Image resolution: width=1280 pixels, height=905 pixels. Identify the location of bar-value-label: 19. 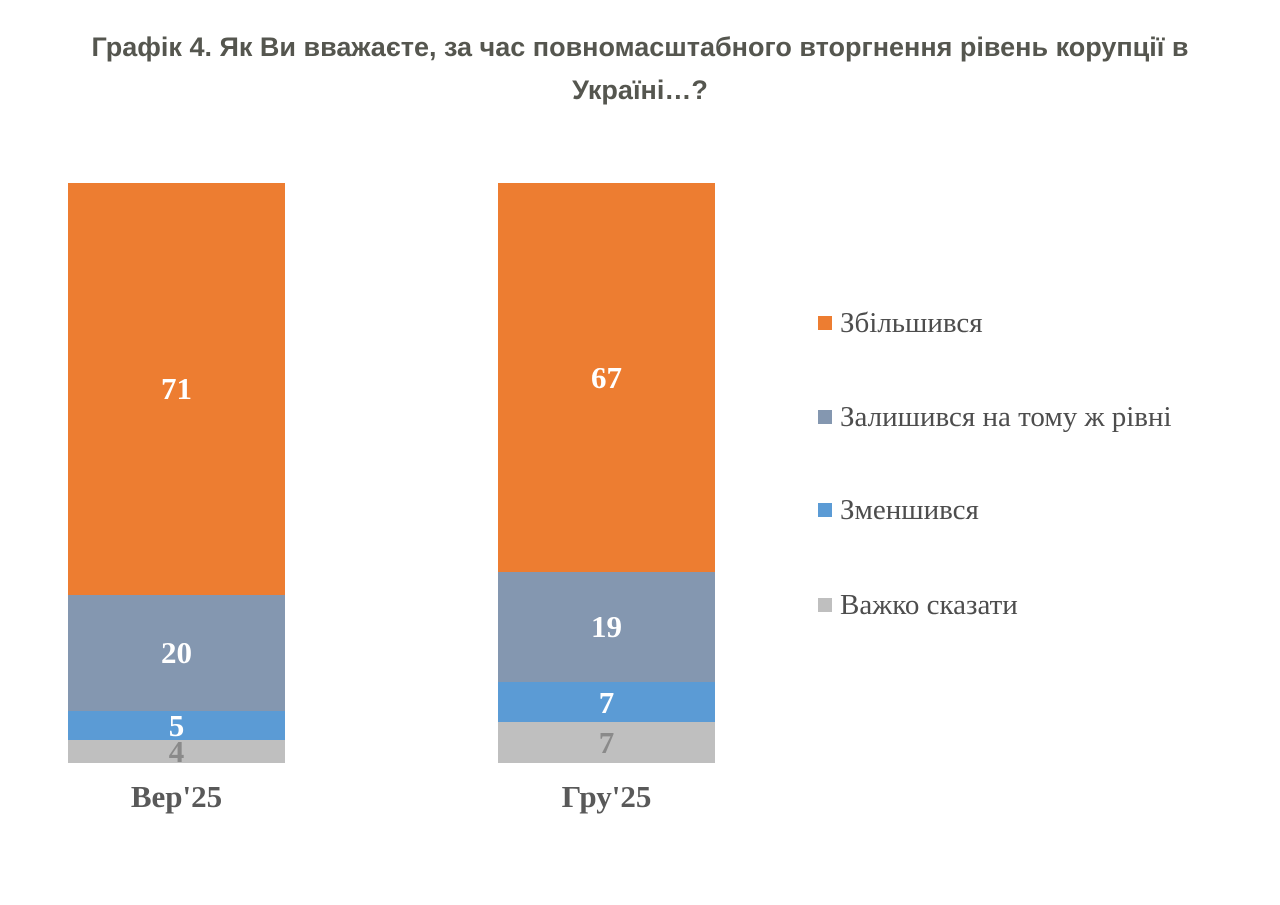
(606, 627).